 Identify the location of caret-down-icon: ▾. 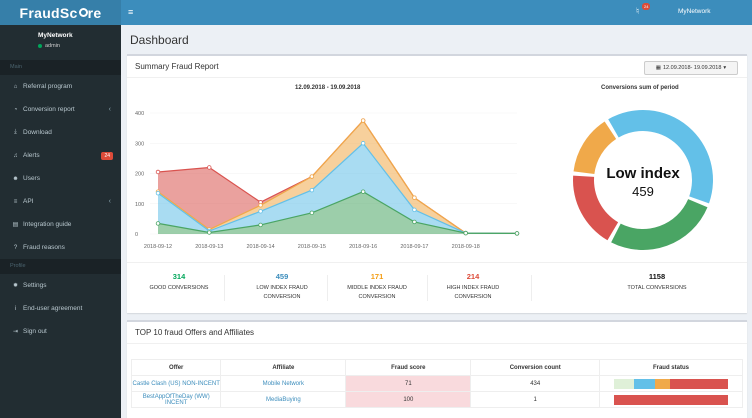
(725, 68).